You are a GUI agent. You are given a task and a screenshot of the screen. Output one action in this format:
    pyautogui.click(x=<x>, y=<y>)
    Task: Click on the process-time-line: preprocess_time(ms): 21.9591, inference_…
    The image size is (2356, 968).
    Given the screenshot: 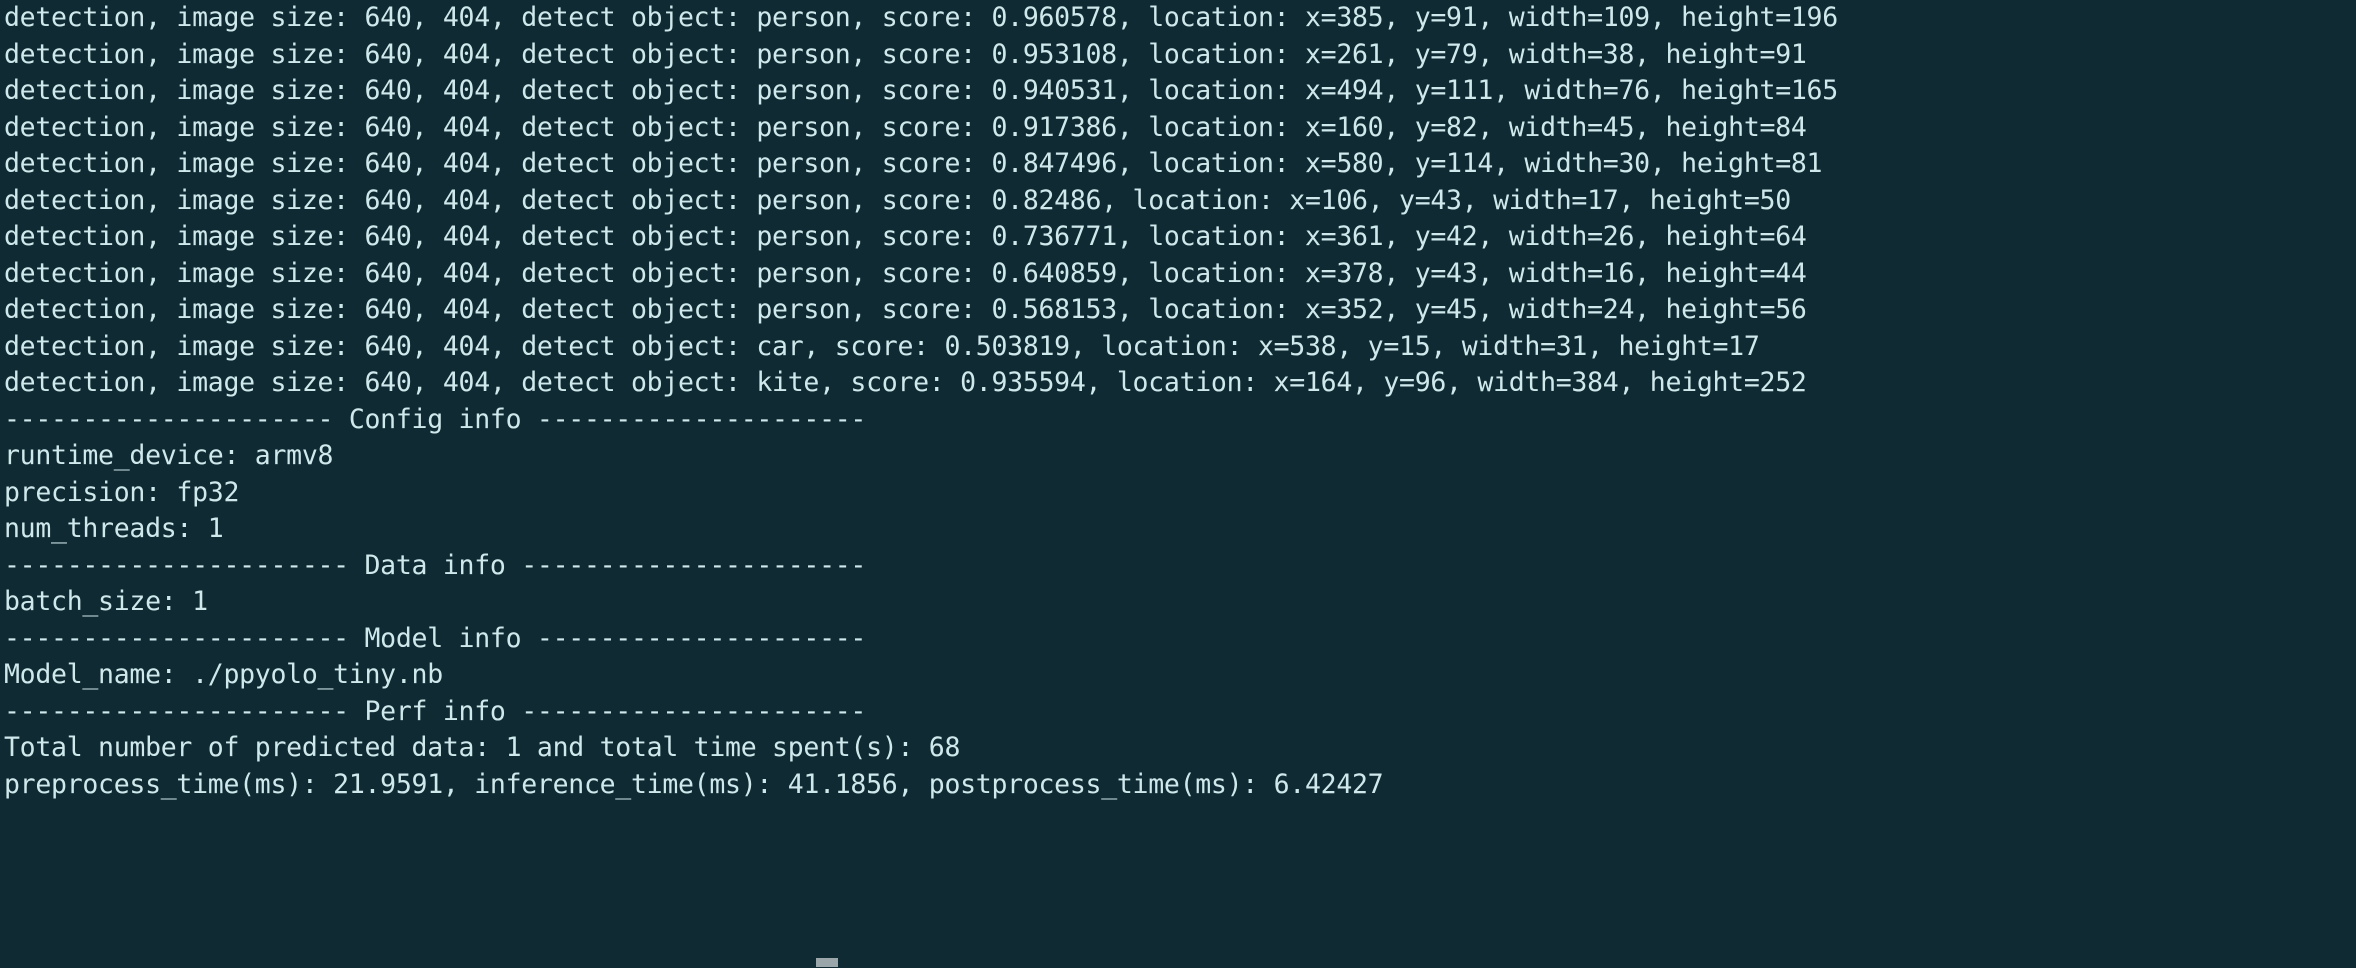 What is the action you would take?
    pyautogui.click(x=694, y=784)
    